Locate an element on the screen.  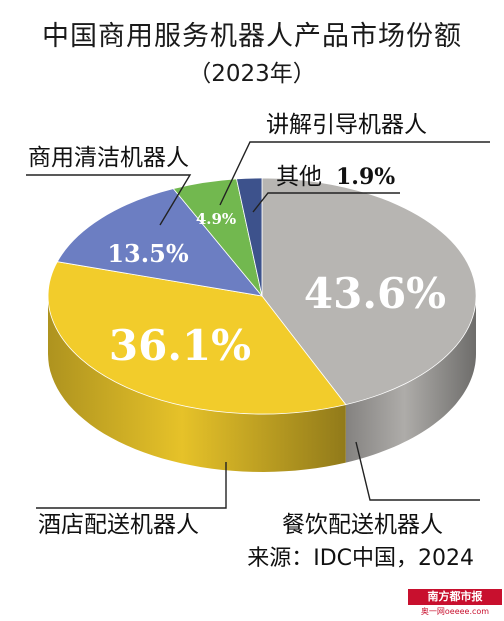
label-dining: 餐饮配送机器人 is located at coordinates (362, 525).